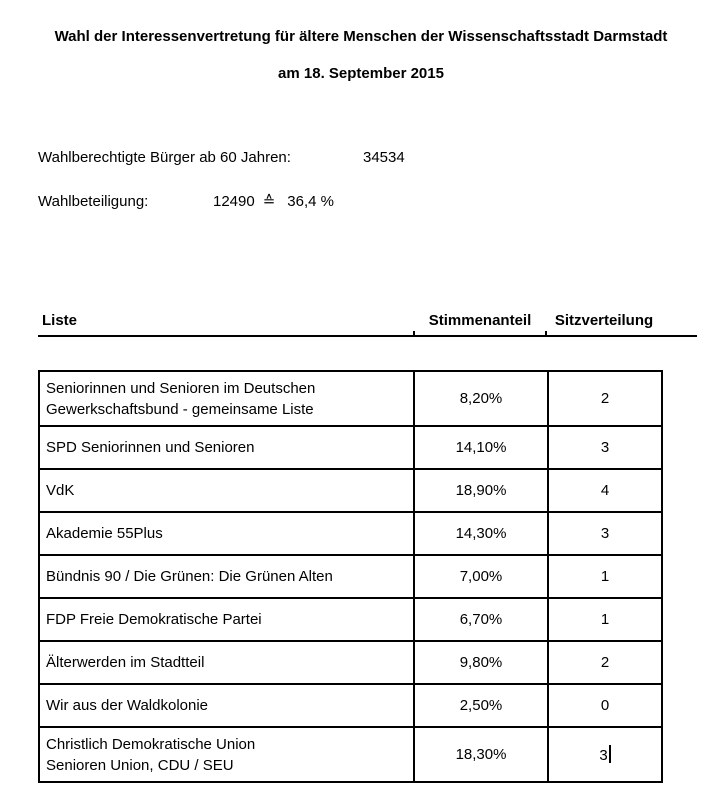 The image size is (722, 793). I want to click on vote-share-cell: 2,50%, so click(481, 705).